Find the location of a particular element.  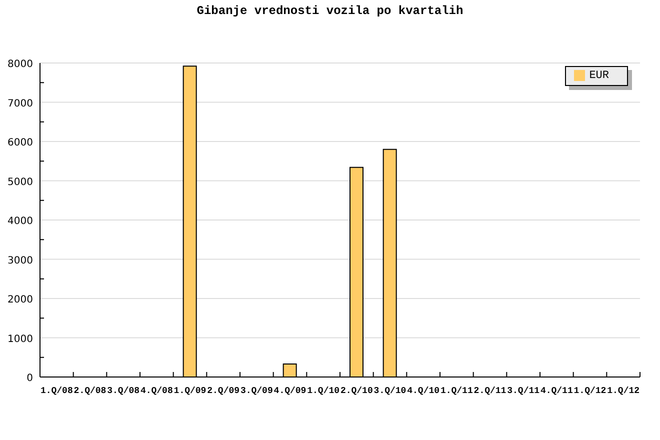

y-tick-label: 3000 is located at coordinates (20, 260).